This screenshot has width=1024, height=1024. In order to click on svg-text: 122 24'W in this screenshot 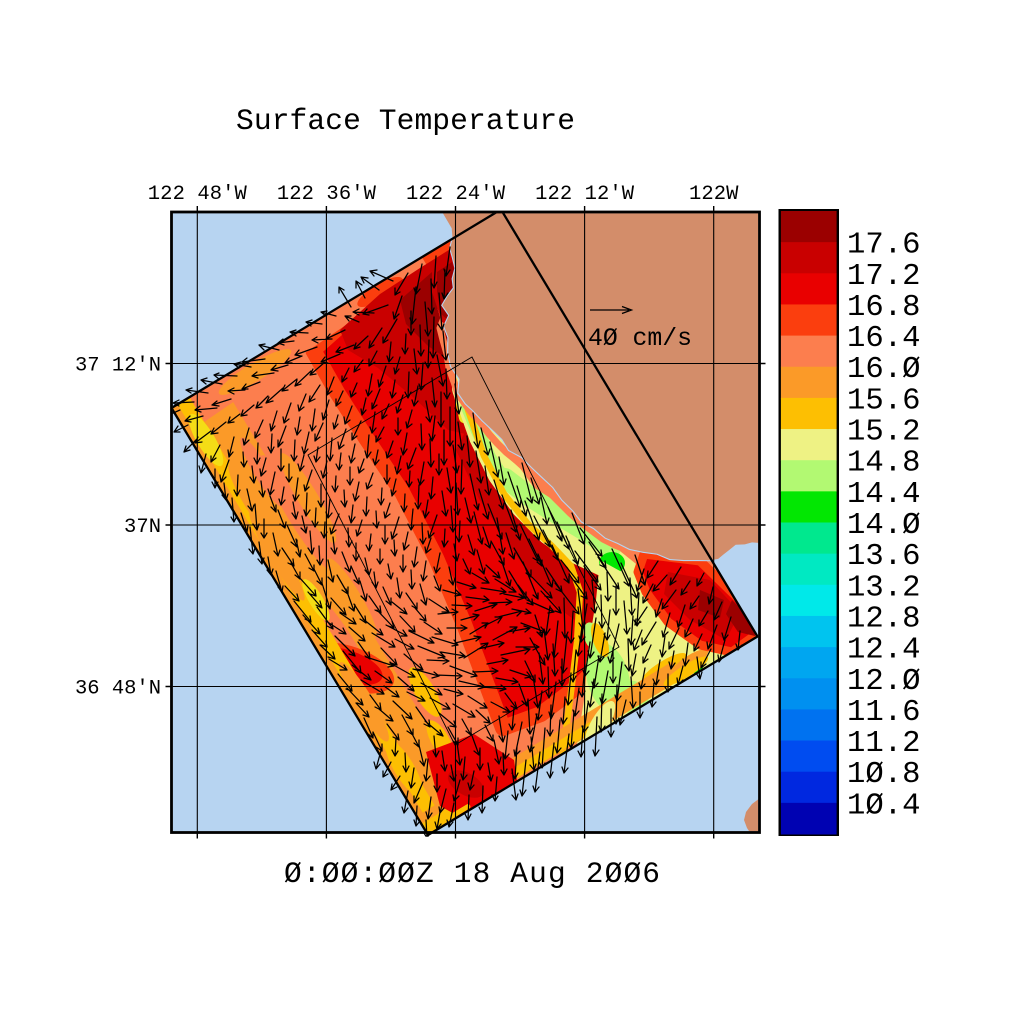, I will do `click(456, 194)`.